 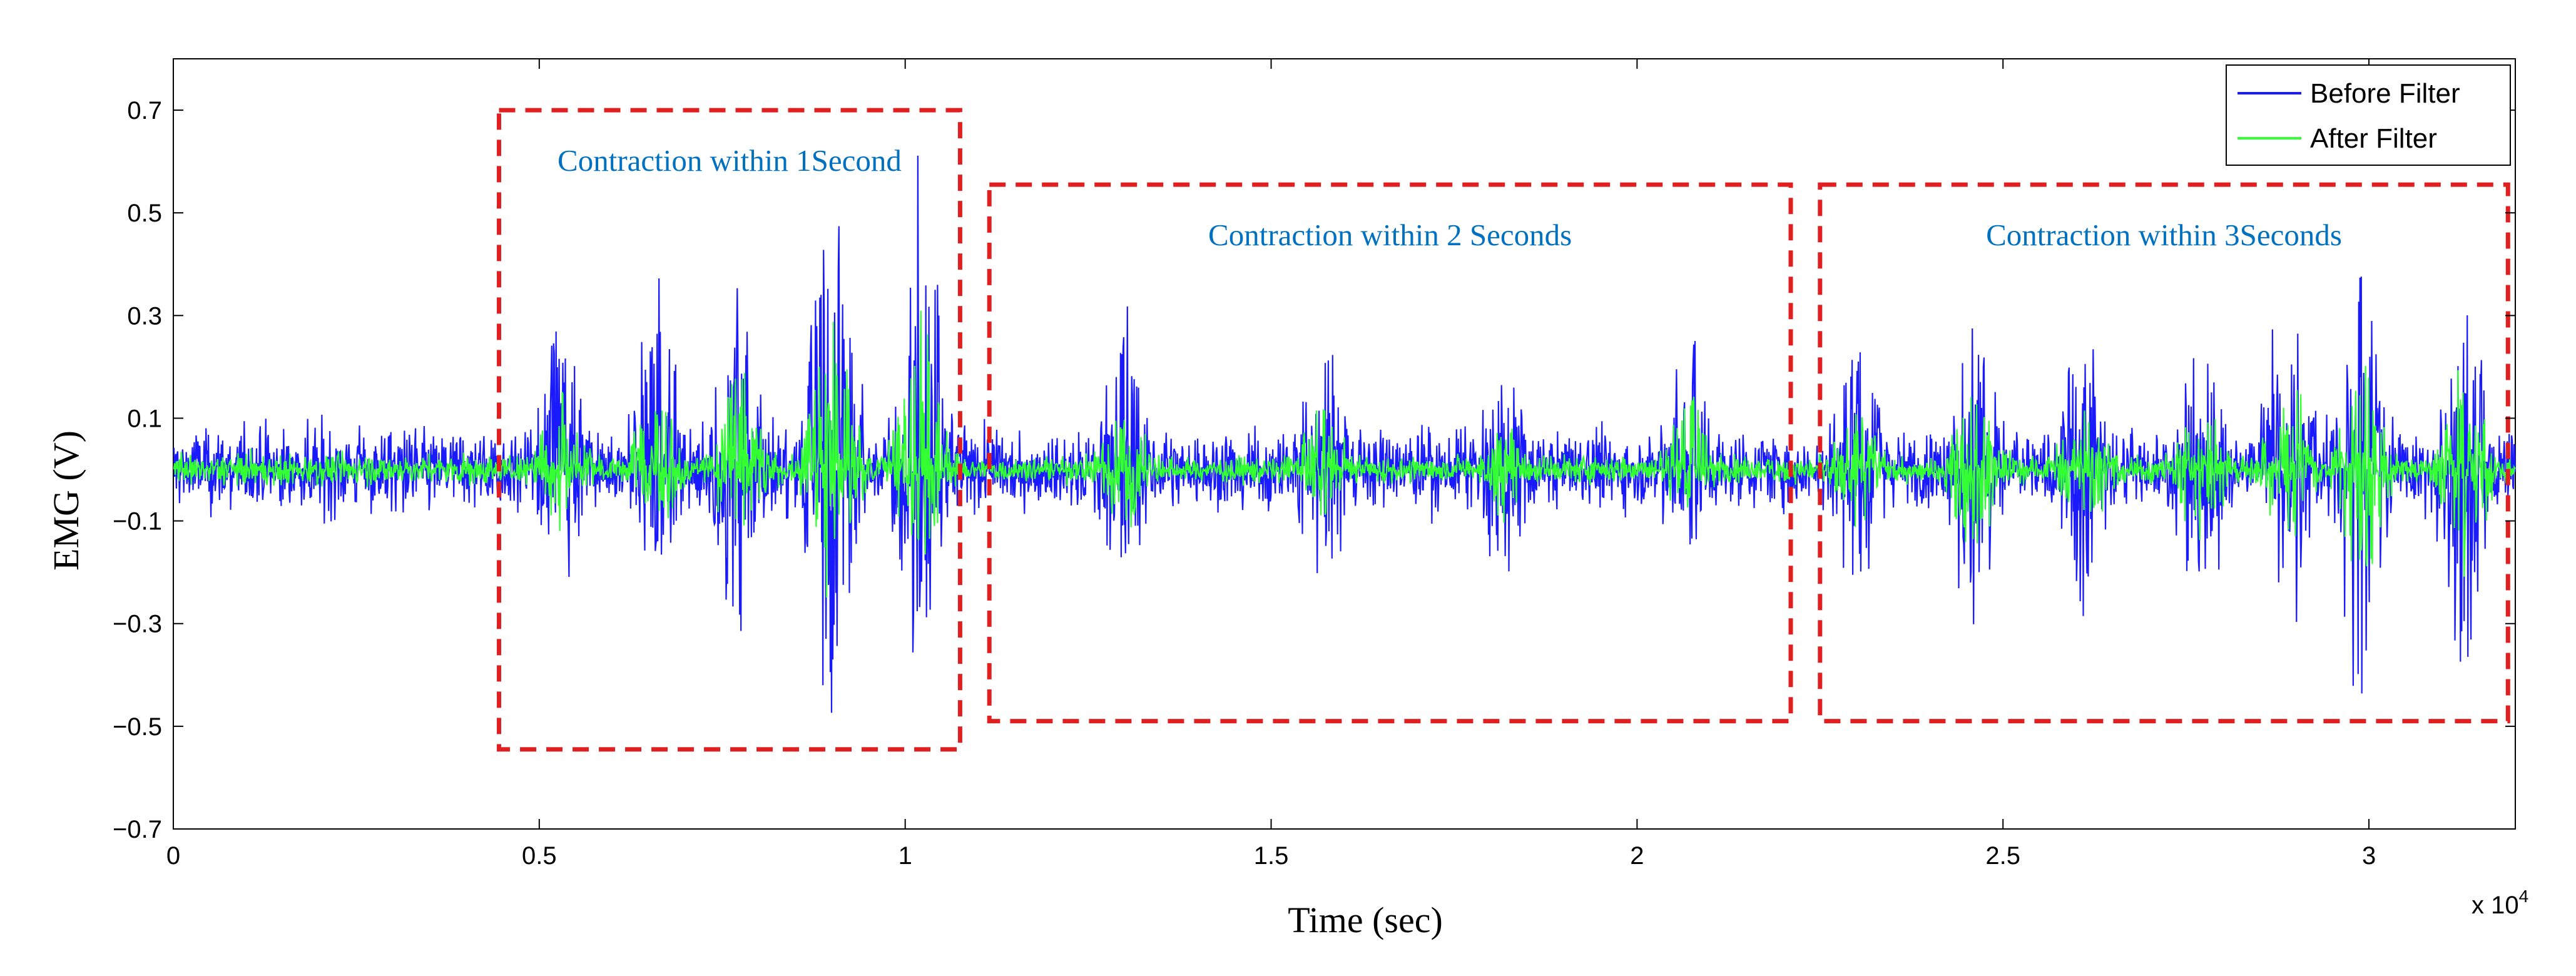 I want to click on legend-box, so click(x=2368, y=115).